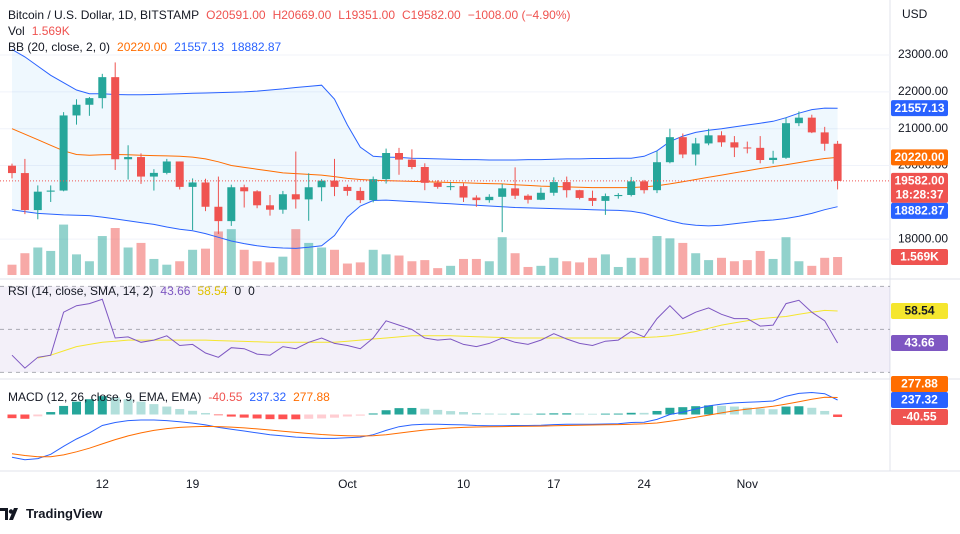 The height and width of the screenshot is (534, 960). What do you see at coordinates (311, 397) in the screenshot?
I see `macd-signal-value: 277.88` at bounding box center [311, 397].